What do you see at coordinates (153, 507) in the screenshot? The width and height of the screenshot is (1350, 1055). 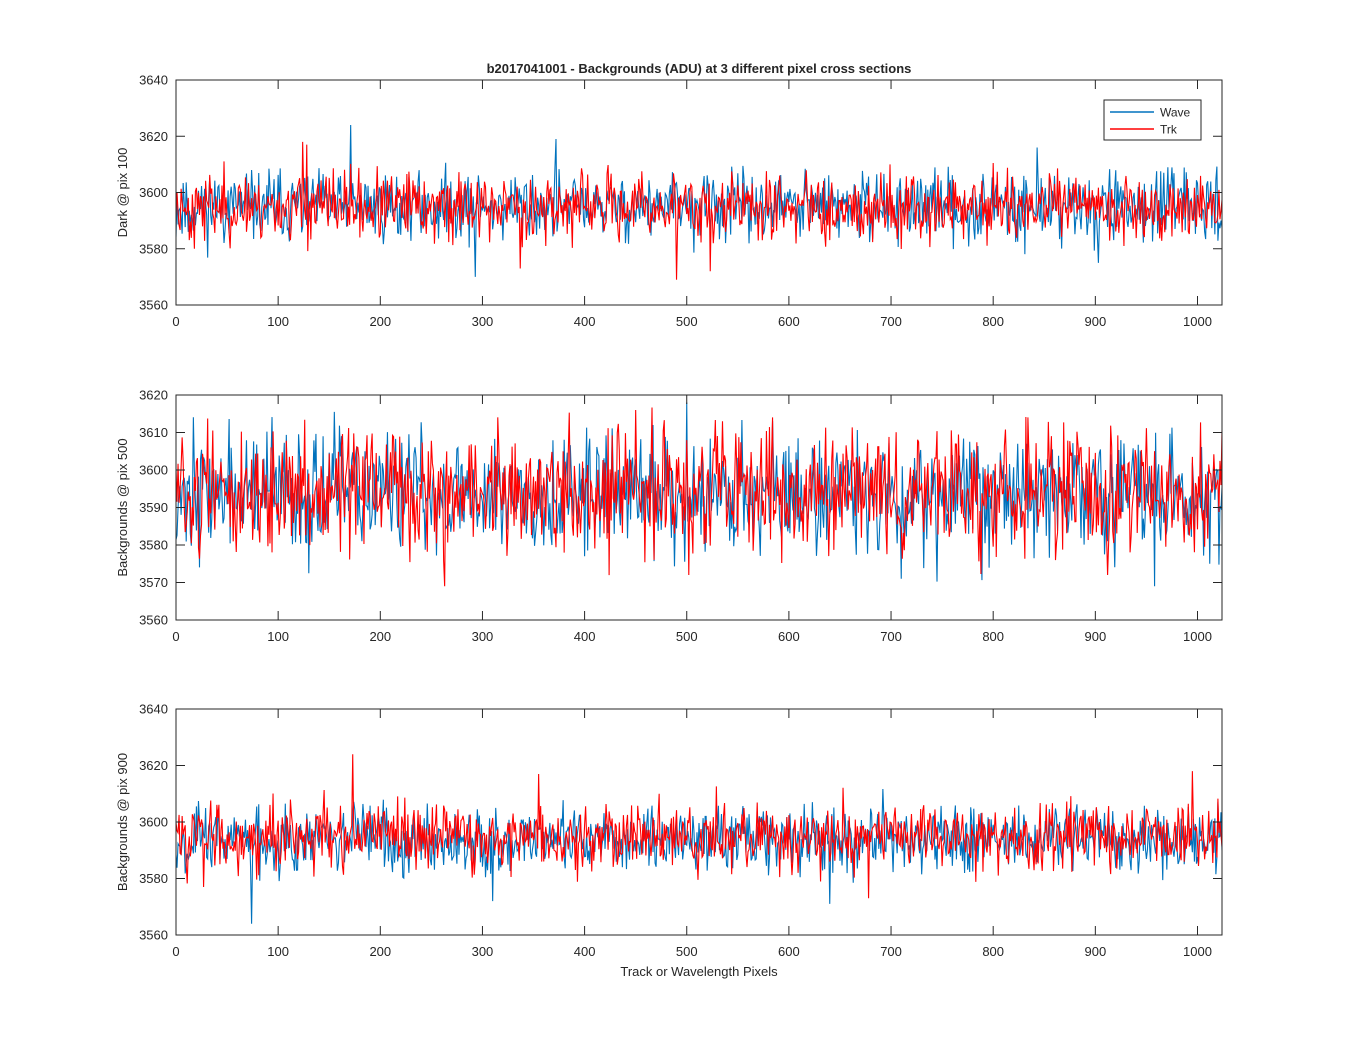 I see `y-tick-label: 3590` at bounding box center [153, 507].